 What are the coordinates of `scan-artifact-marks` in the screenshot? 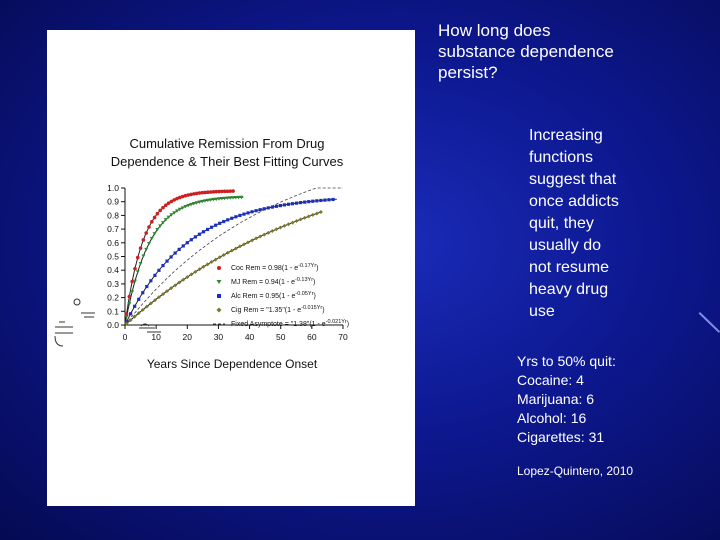 It's located at (107, 322).